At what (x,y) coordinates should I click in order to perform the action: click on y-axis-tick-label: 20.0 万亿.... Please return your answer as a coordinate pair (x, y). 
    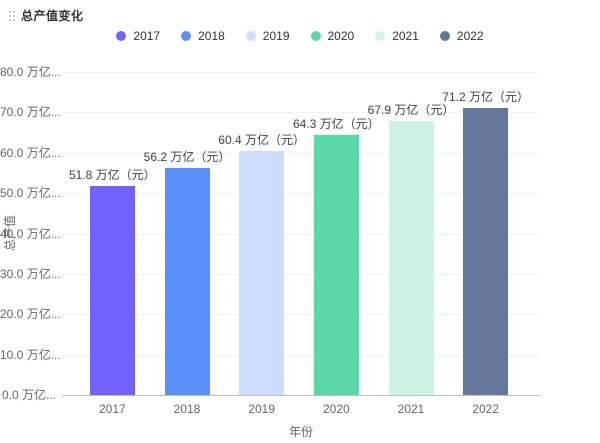
    Looking at the image, I should click on (30, 314).